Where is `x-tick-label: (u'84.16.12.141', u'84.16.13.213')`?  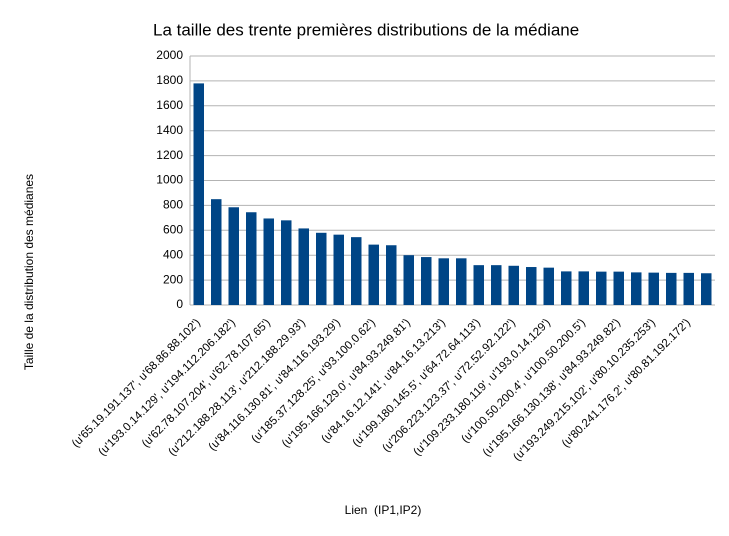
x-tick-label: (u'84.16.12.141', u'84.16.13.213') is located at coordinates (383, 381).